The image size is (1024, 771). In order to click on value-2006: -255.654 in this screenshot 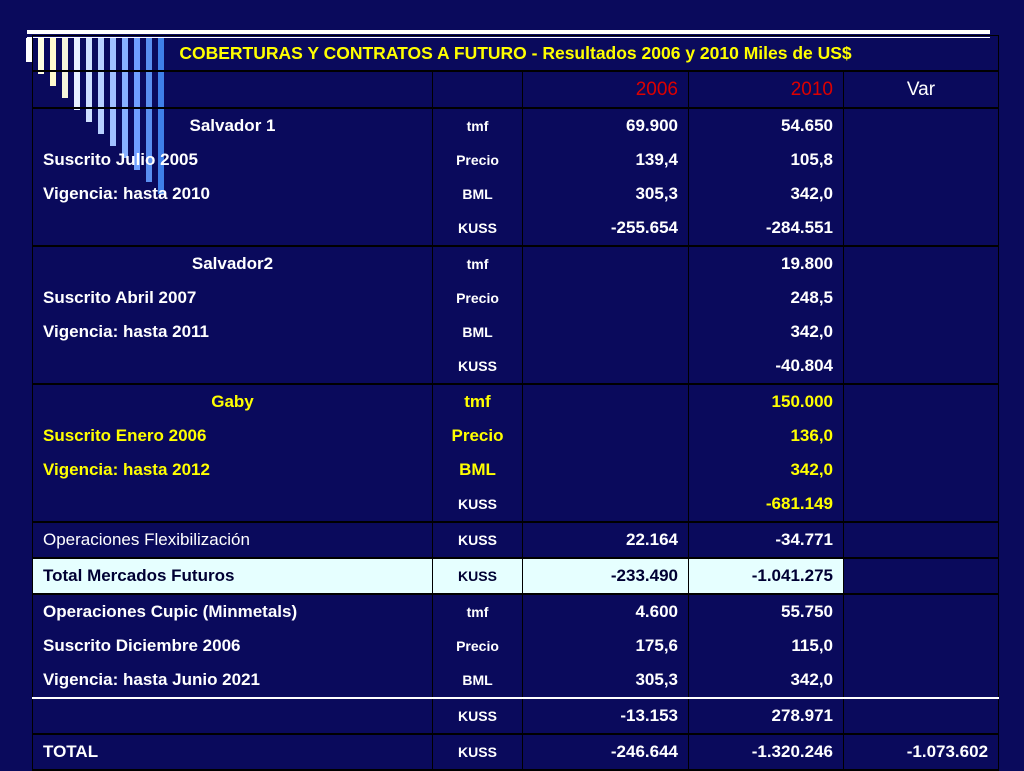, I will do `click(605, 228)`.